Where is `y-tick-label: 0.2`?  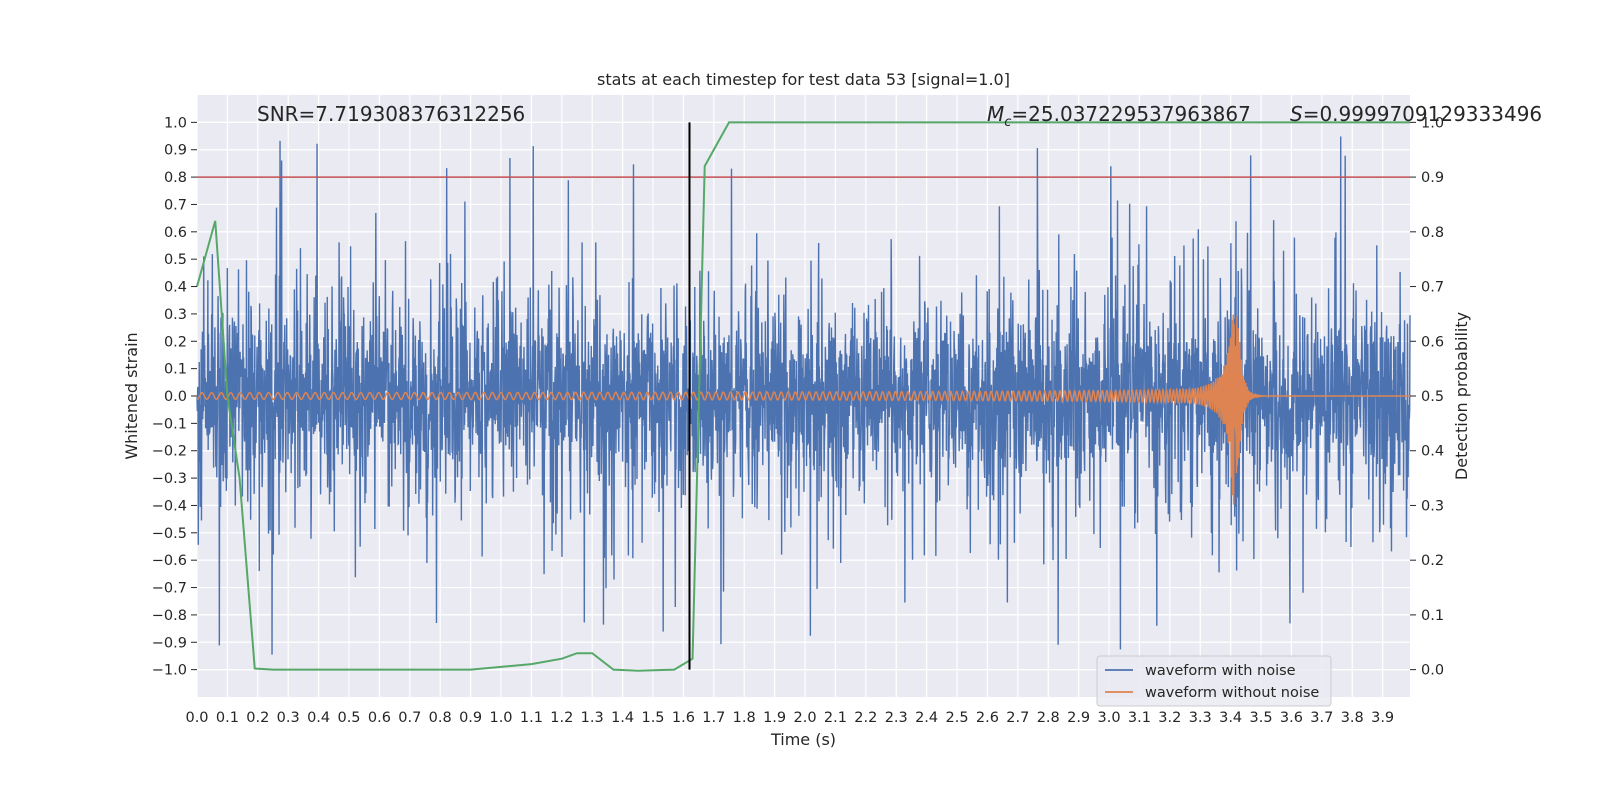
y-tick-label: 0.2 is located at coordinates (175, 342).